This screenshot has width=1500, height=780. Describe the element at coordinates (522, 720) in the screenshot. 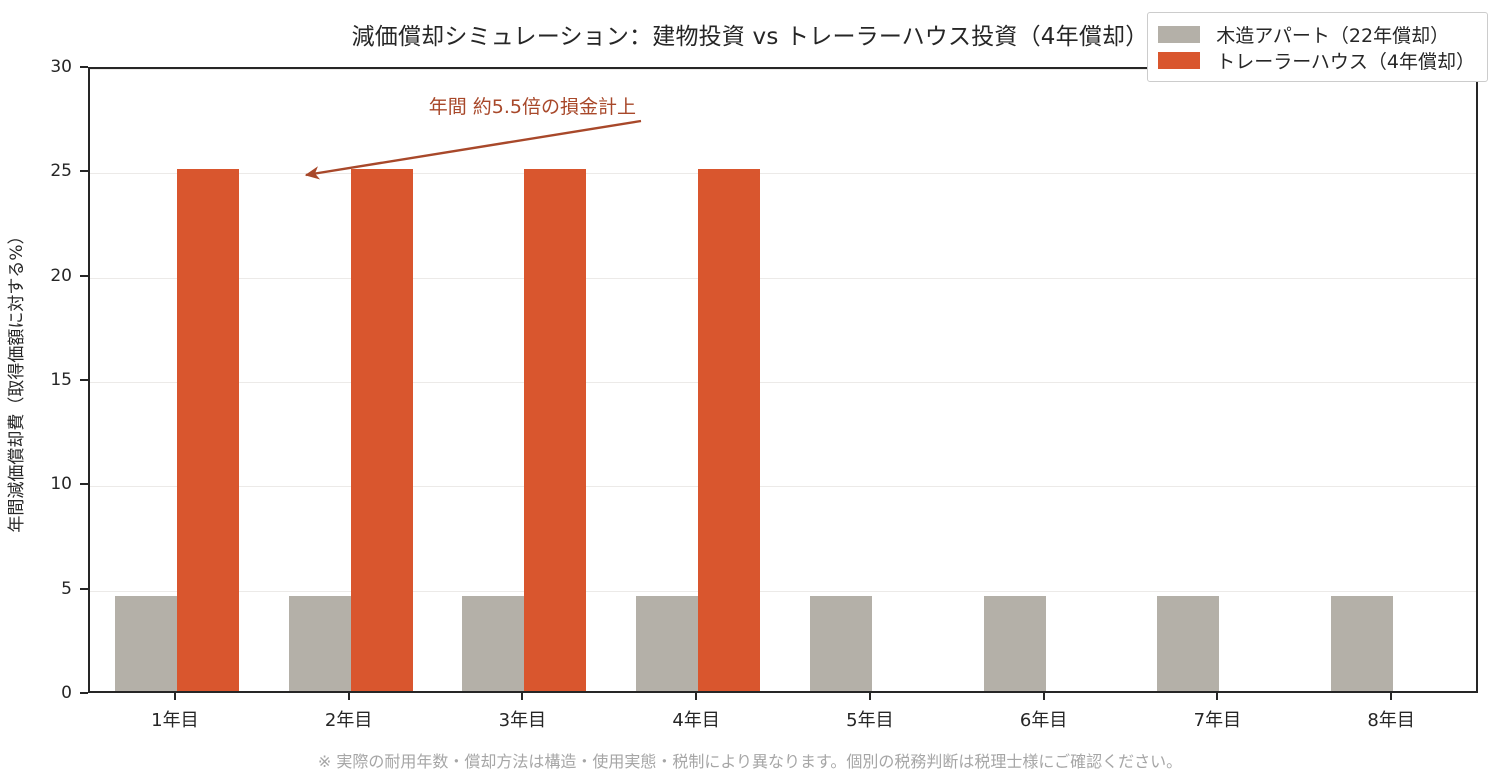

I see `x-tick-label: 3年目` at that location.